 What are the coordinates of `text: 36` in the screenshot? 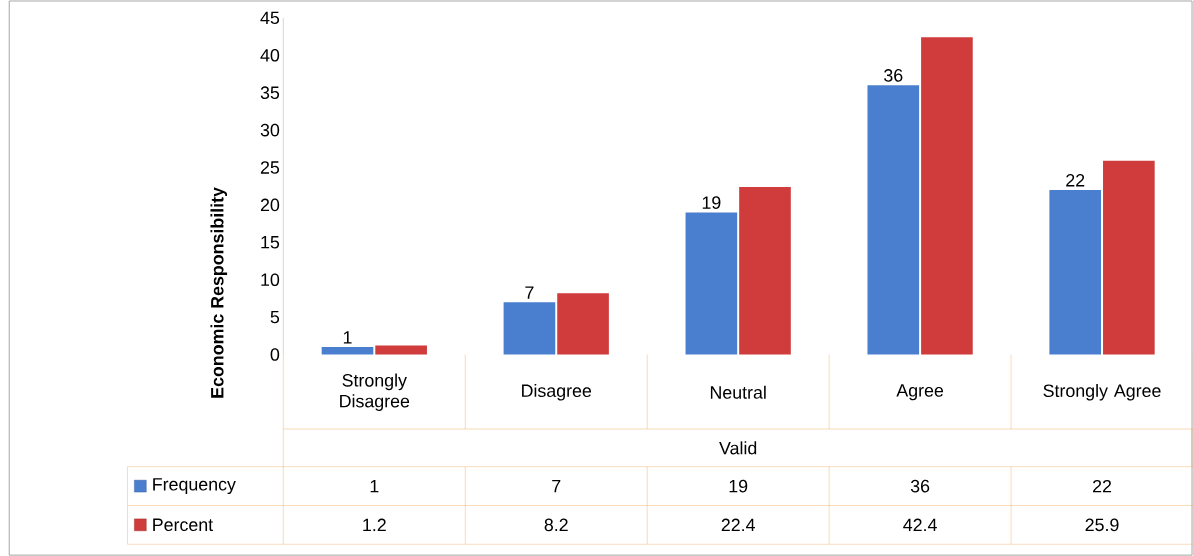 It's located at (893, 75).